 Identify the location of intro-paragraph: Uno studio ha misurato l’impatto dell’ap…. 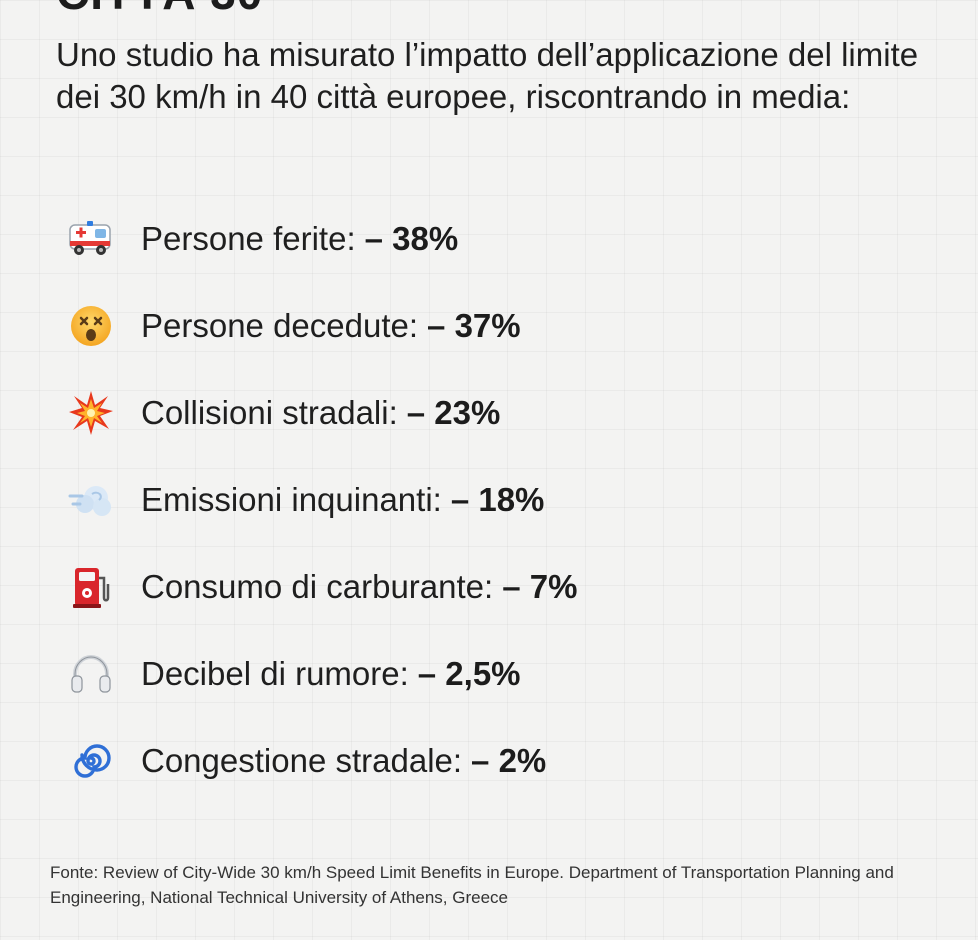
(487, 75).